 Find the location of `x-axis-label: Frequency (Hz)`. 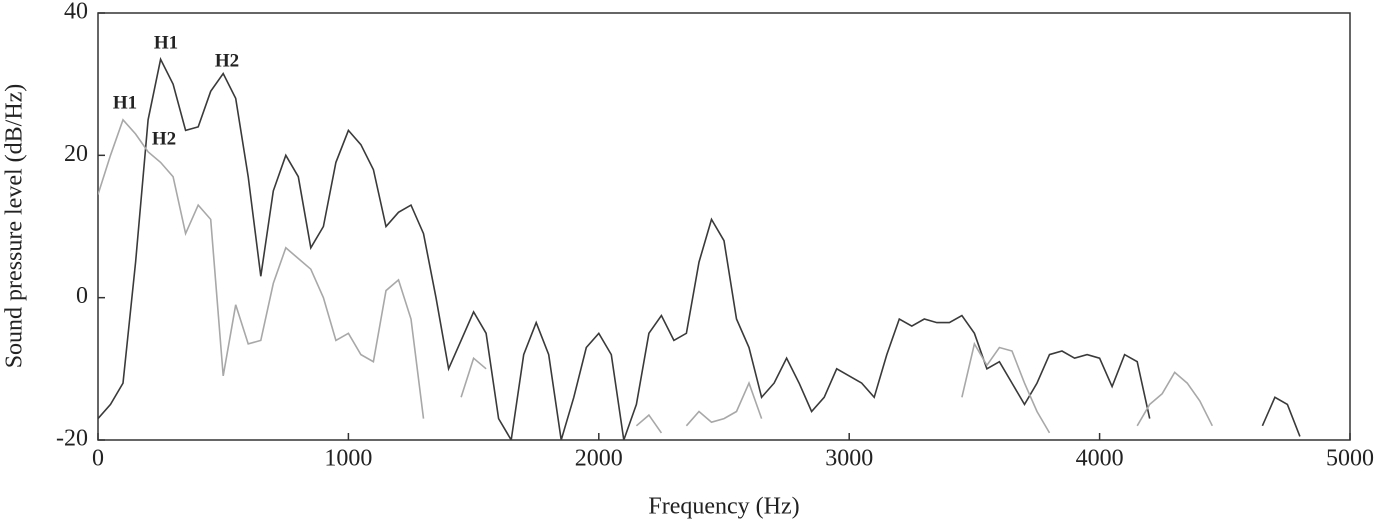

x-axis-label: Frequency (Hz) is located at coordinates (723, 507).